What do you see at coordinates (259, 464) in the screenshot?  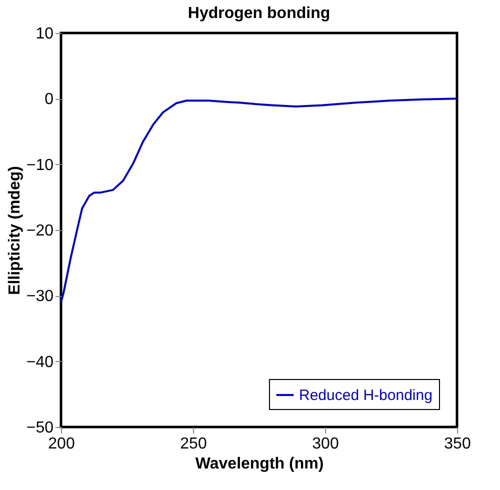 I see `x-axis-title: Wavelength (nm)` at bounding box center [259, 464].